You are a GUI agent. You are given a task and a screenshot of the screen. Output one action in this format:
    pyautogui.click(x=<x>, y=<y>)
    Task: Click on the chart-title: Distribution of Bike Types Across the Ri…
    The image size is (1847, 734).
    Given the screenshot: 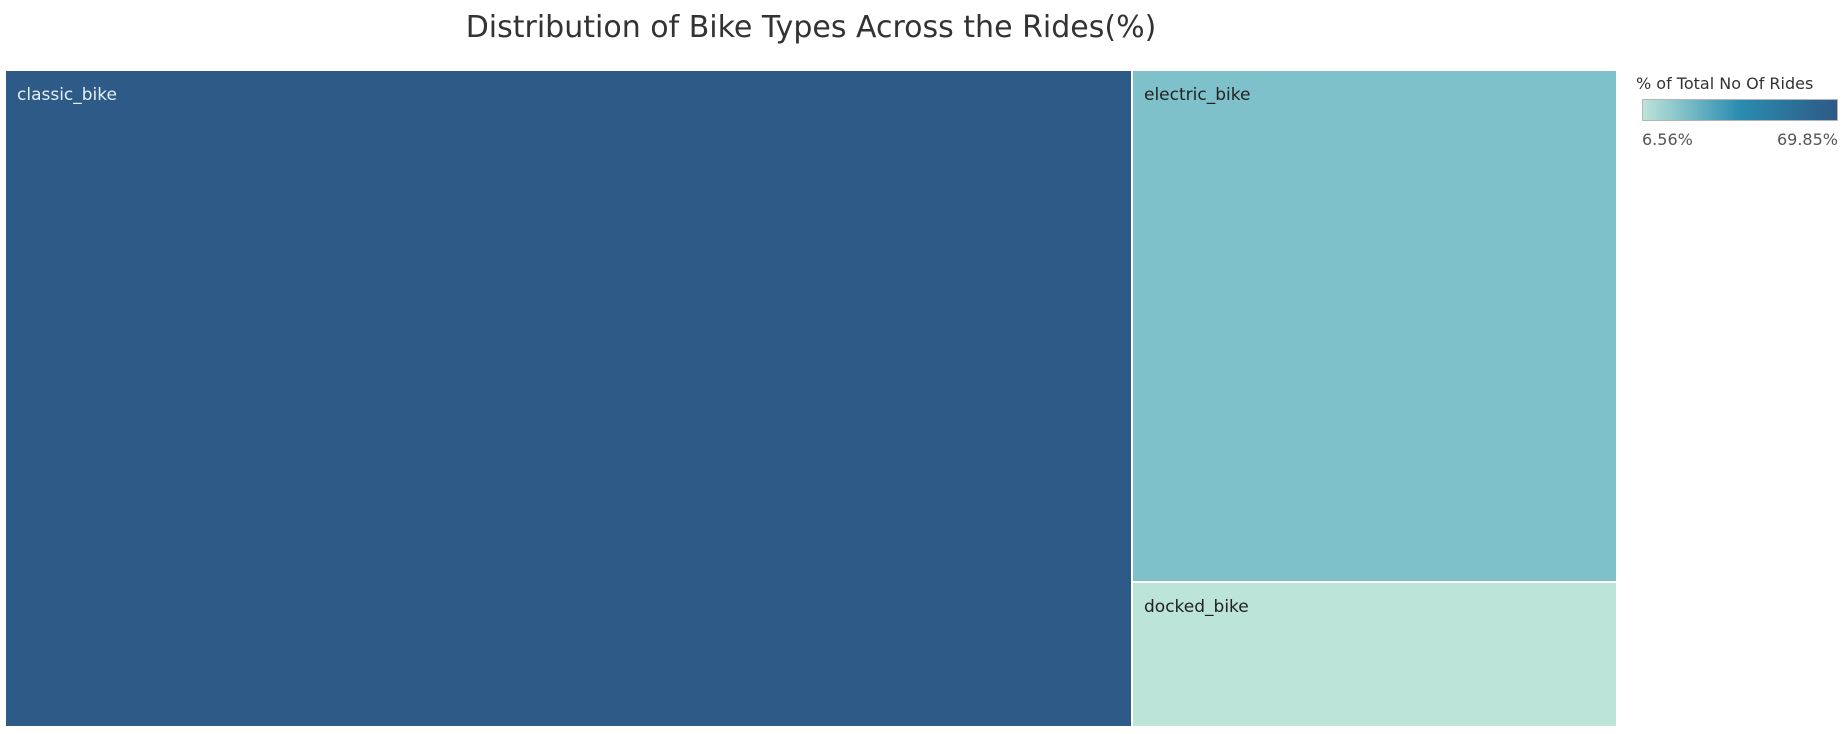 What is the action you would take?
    pyautogui.click(x=811, y=27)
    